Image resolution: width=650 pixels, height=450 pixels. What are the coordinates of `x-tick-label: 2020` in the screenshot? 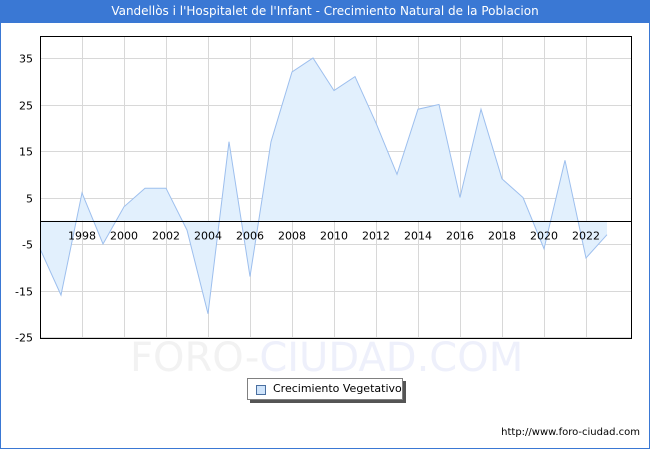 It's located at (544, 236).